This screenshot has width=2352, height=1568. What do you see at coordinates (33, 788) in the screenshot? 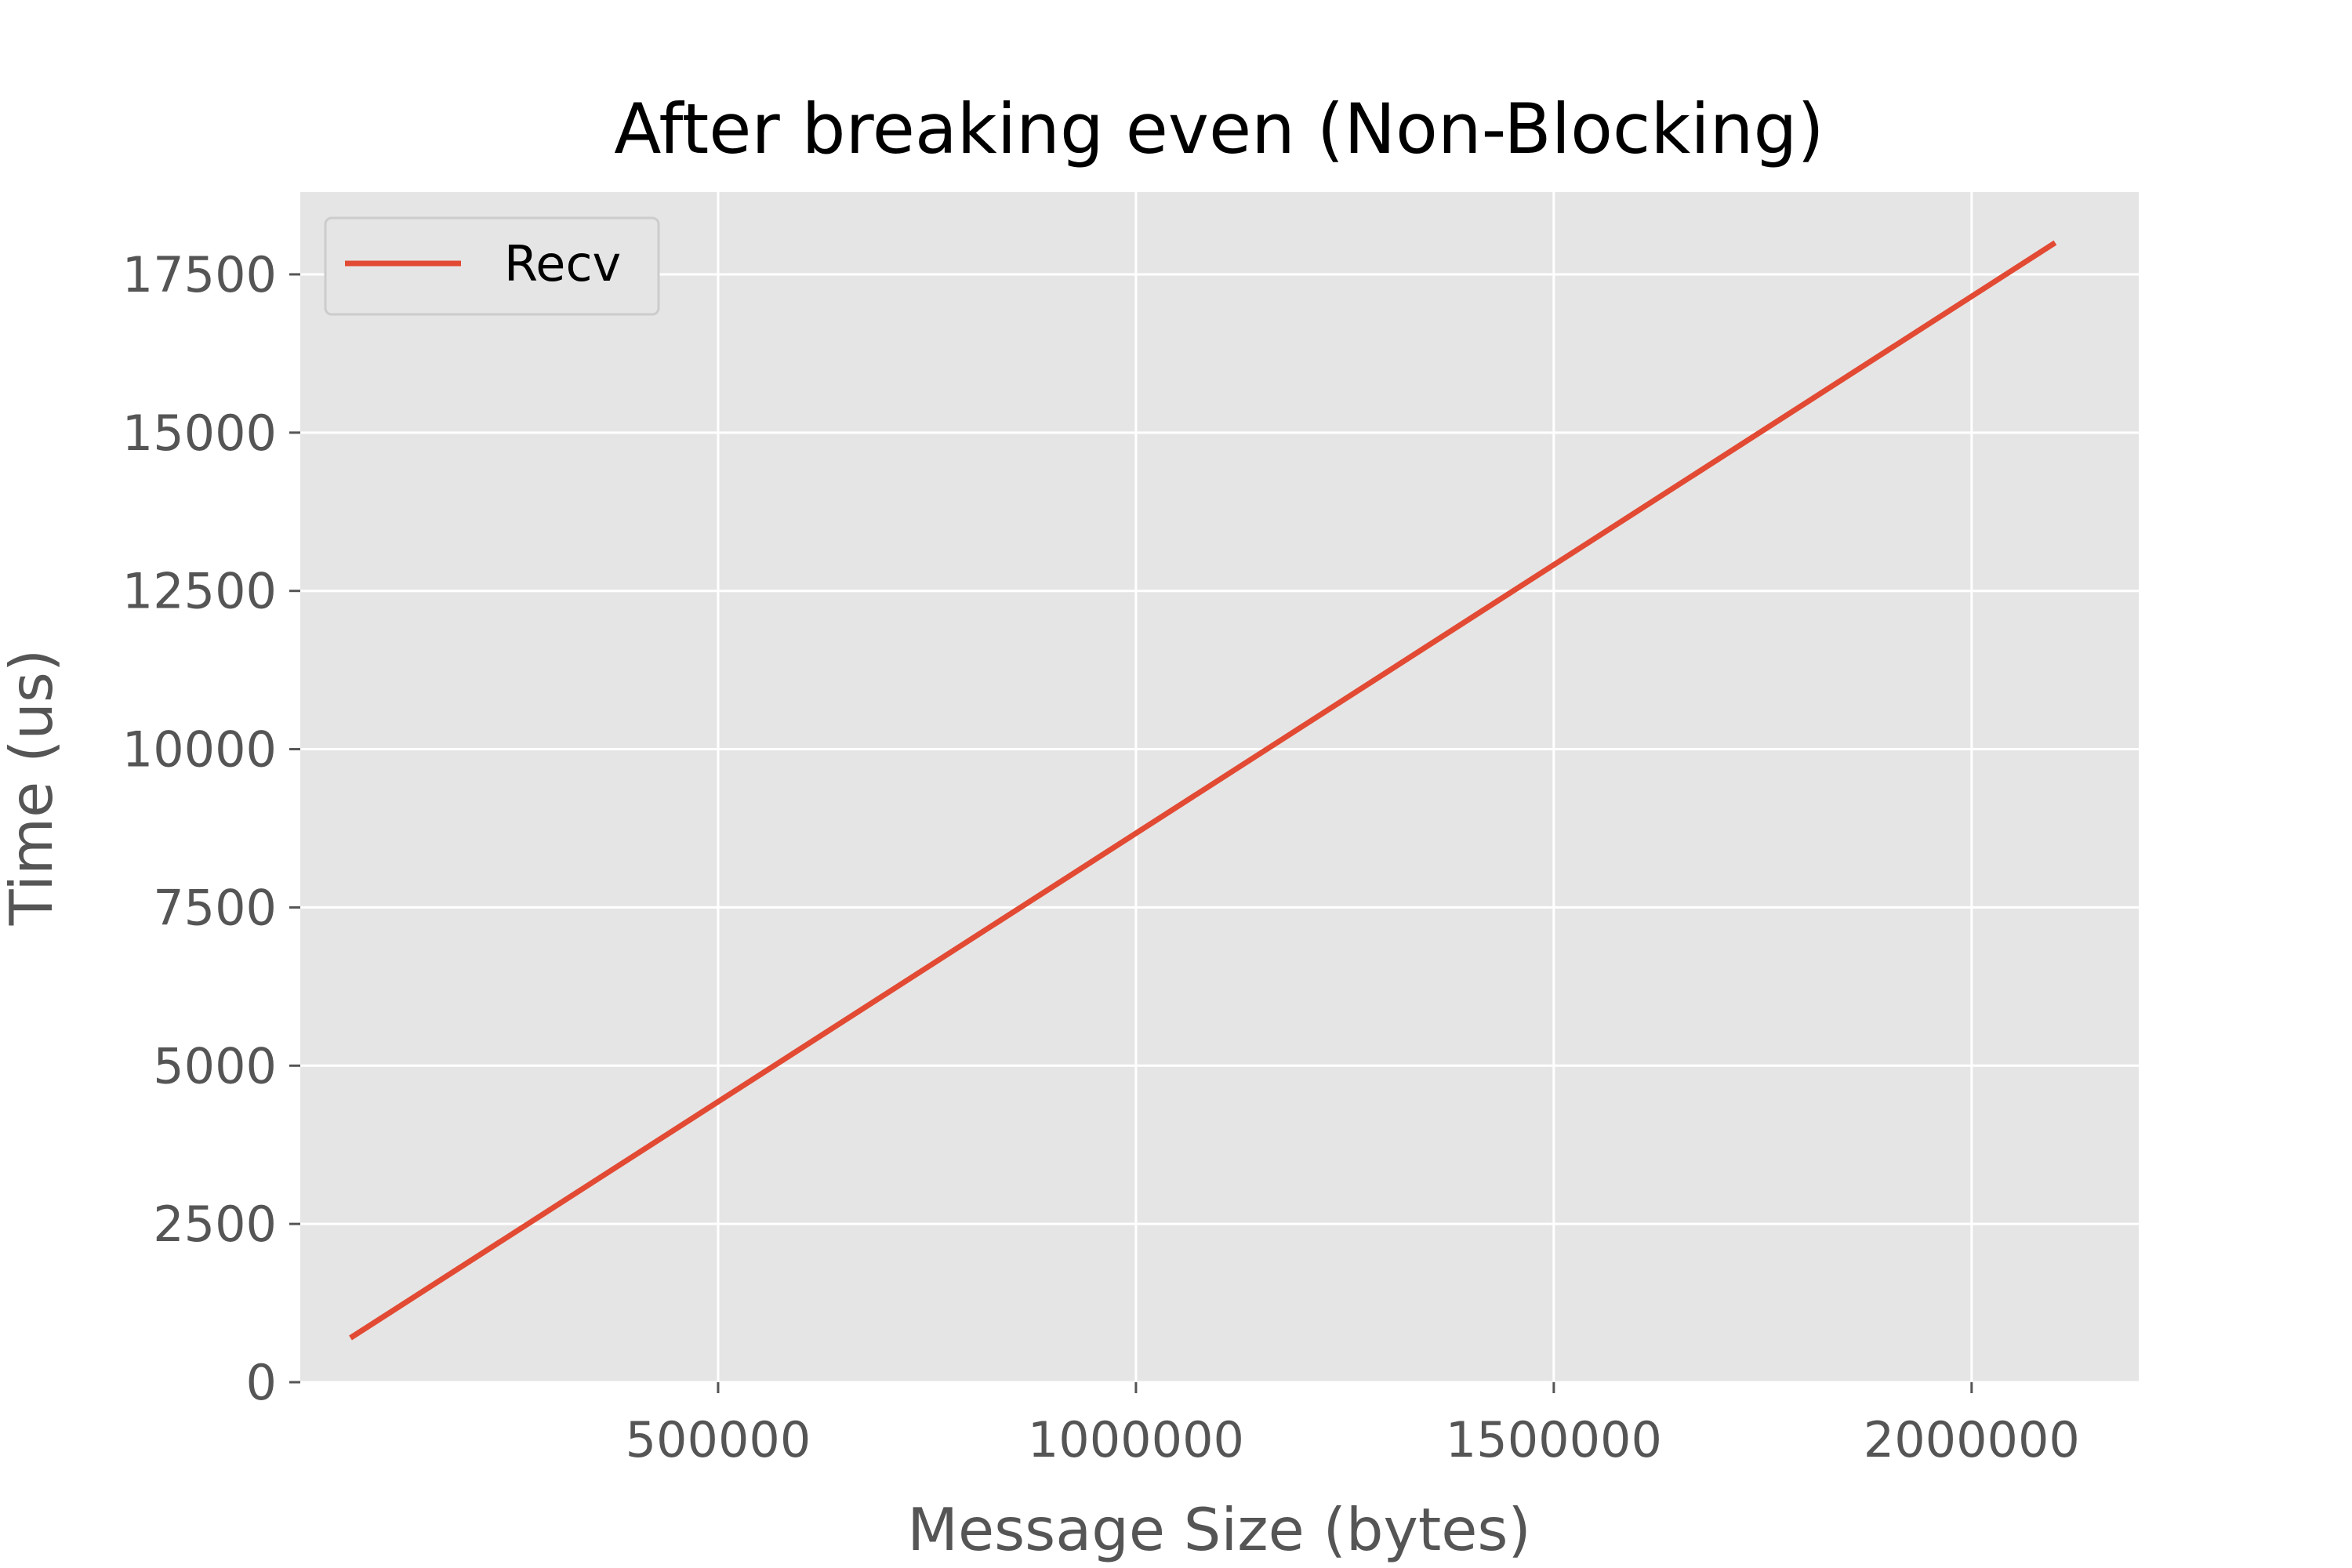
I see `y-axis-label: Time (us)` at bounding box center [33, 788].